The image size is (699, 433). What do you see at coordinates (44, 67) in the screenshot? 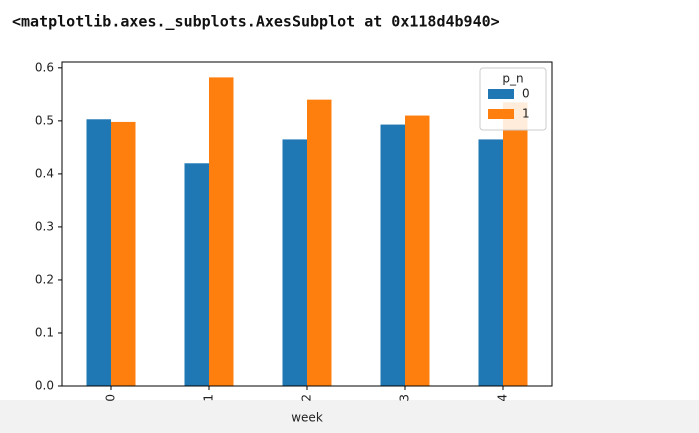
I see `y-tick-label: 0.6` at bounding box center [44, 67].